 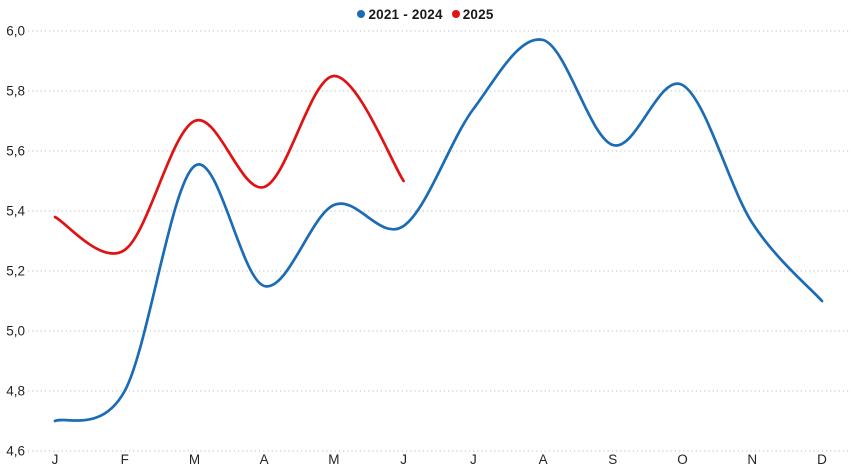 What do you see at coordinates (15, 451) in the screenshot?
I see `y-tick-label: 4,6` at bounding box center [15, 451].